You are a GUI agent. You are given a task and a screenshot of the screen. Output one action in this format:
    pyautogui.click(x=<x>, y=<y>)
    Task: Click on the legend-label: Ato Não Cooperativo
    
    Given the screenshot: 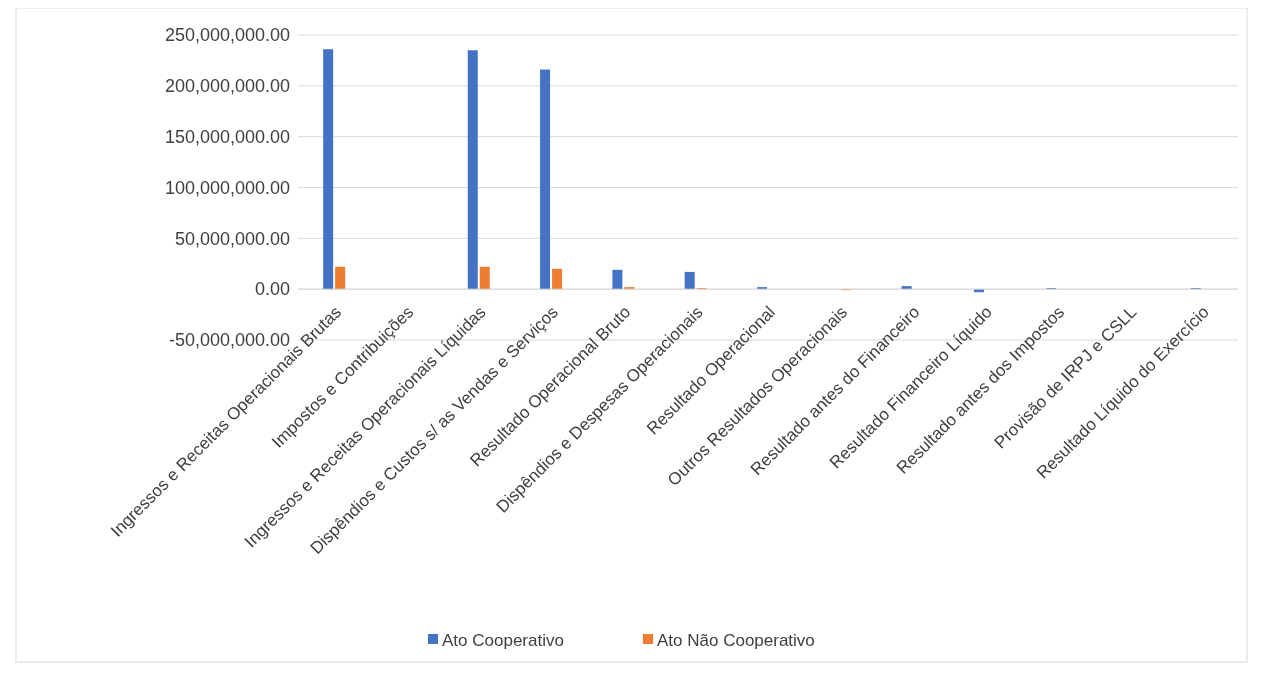 What is the action you would take?
    pyautogui.click(x=736, y=640)
    